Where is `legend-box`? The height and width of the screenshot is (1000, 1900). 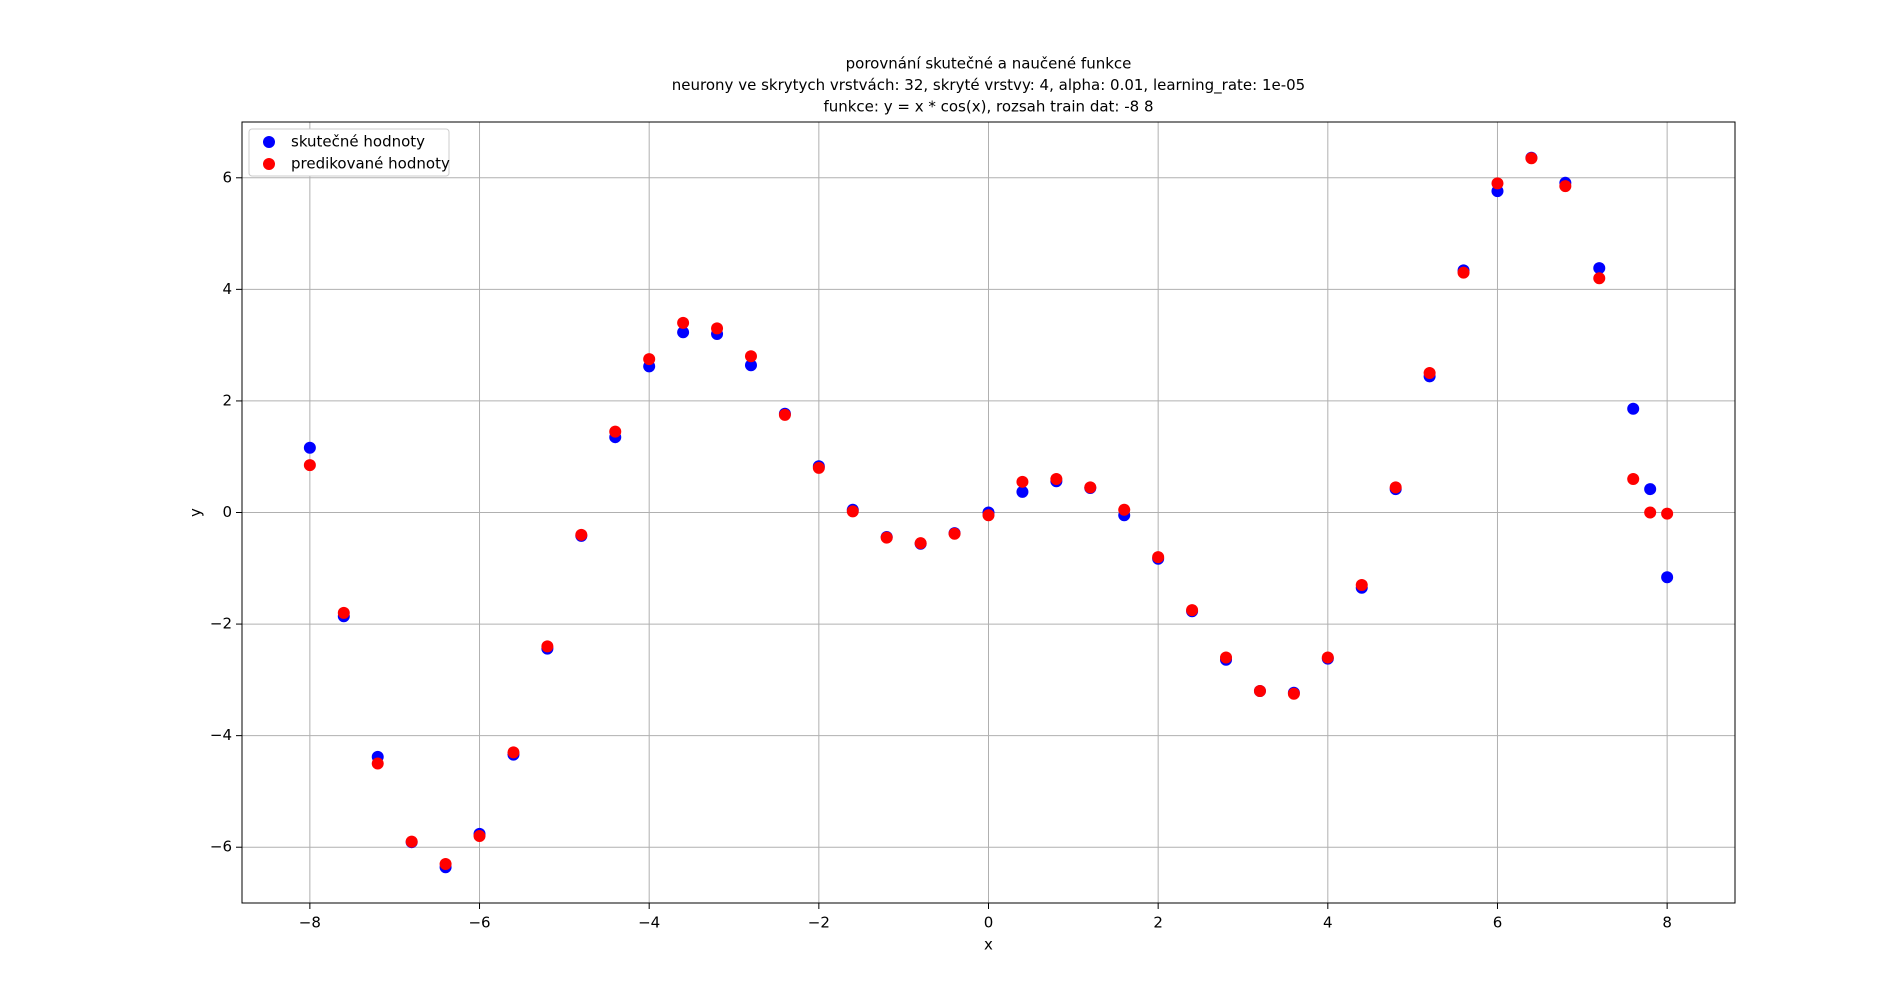 legend-box is located at coordinates (349, 152).